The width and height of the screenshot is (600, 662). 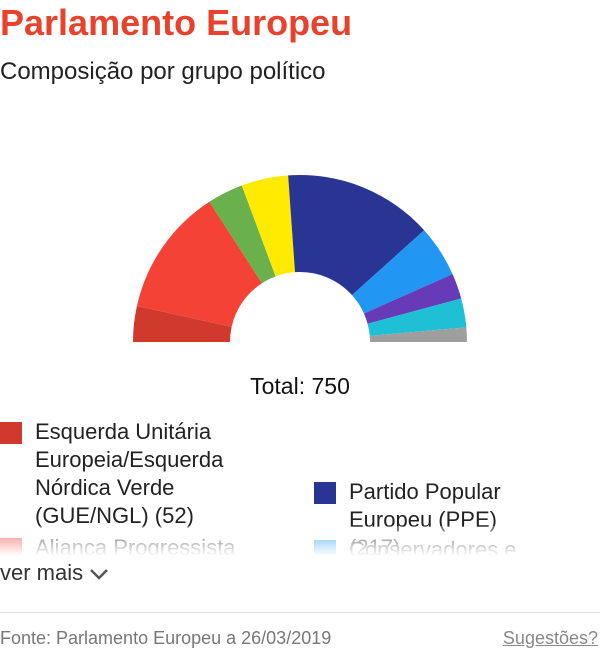 I want to click on title: Parlamento Europeu, so click(x=176, y=22).